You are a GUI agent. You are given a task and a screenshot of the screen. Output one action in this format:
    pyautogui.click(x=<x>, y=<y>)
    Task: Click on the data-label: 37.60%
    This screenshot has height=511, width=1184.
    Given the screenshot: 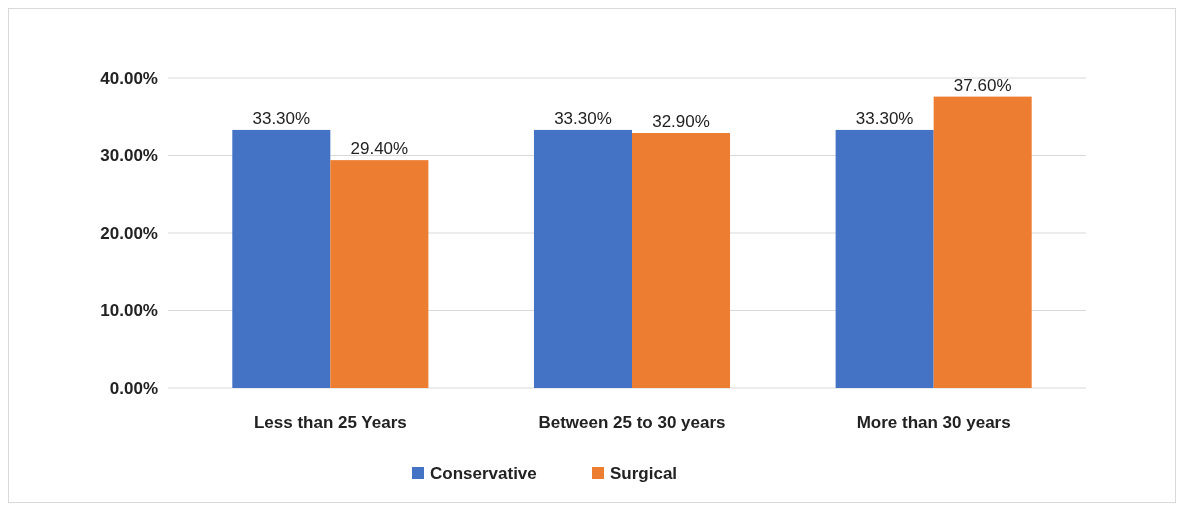 What is the action you would take?
    pyautogui.click(x=982, y=85)
    